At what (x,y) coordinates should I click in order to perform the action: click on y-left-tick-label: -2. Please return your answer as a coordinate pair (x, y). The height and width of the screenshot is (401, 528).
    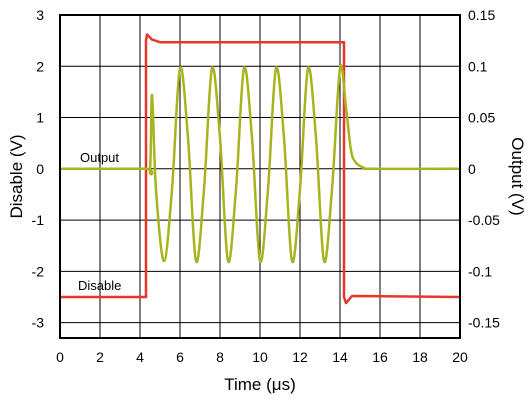
    Looking at the image, I should click on (38, 271).